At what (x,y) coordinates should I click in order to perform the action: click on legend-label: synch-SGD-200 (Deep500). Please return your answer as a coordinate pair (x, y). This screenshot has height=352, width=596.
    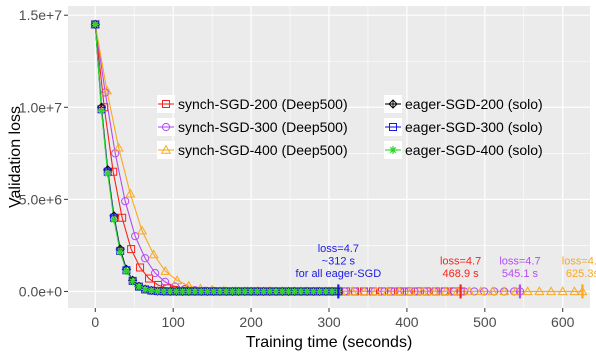
    Looking at the image, I should click on (263, 104).